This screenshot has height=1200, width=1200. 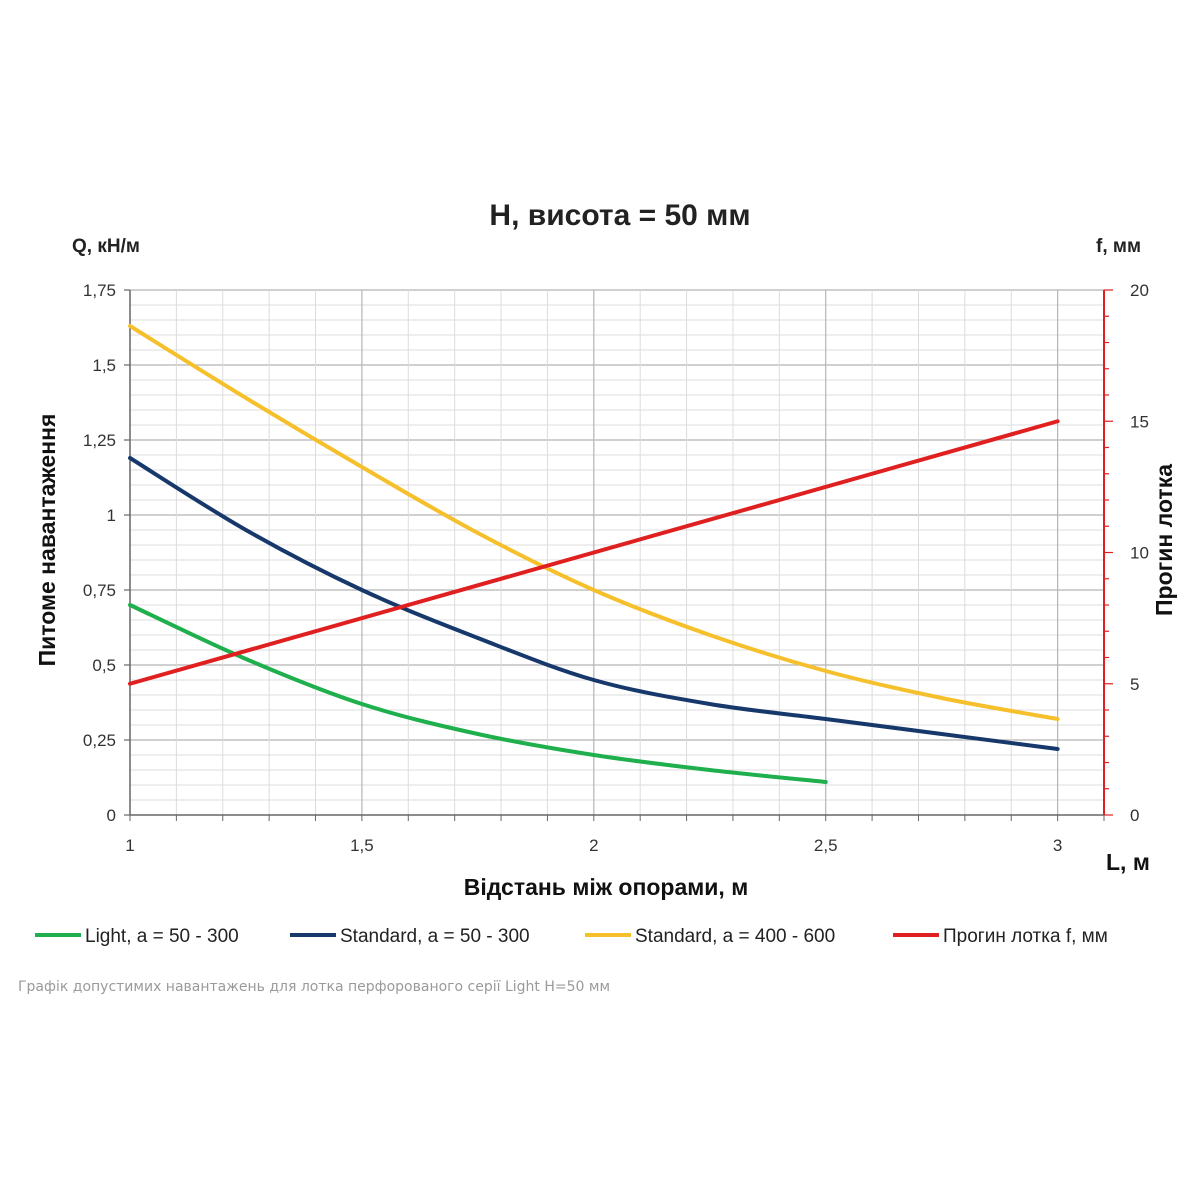 I want to click on left-tick-label: 0, so click(x=111, y=815).